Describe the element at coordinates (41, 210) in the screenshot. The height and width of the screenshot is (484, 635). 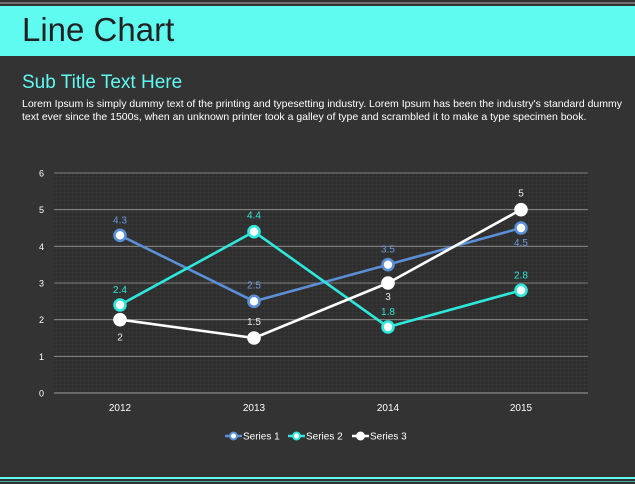
I see `y-tick-label: 5` at that location.